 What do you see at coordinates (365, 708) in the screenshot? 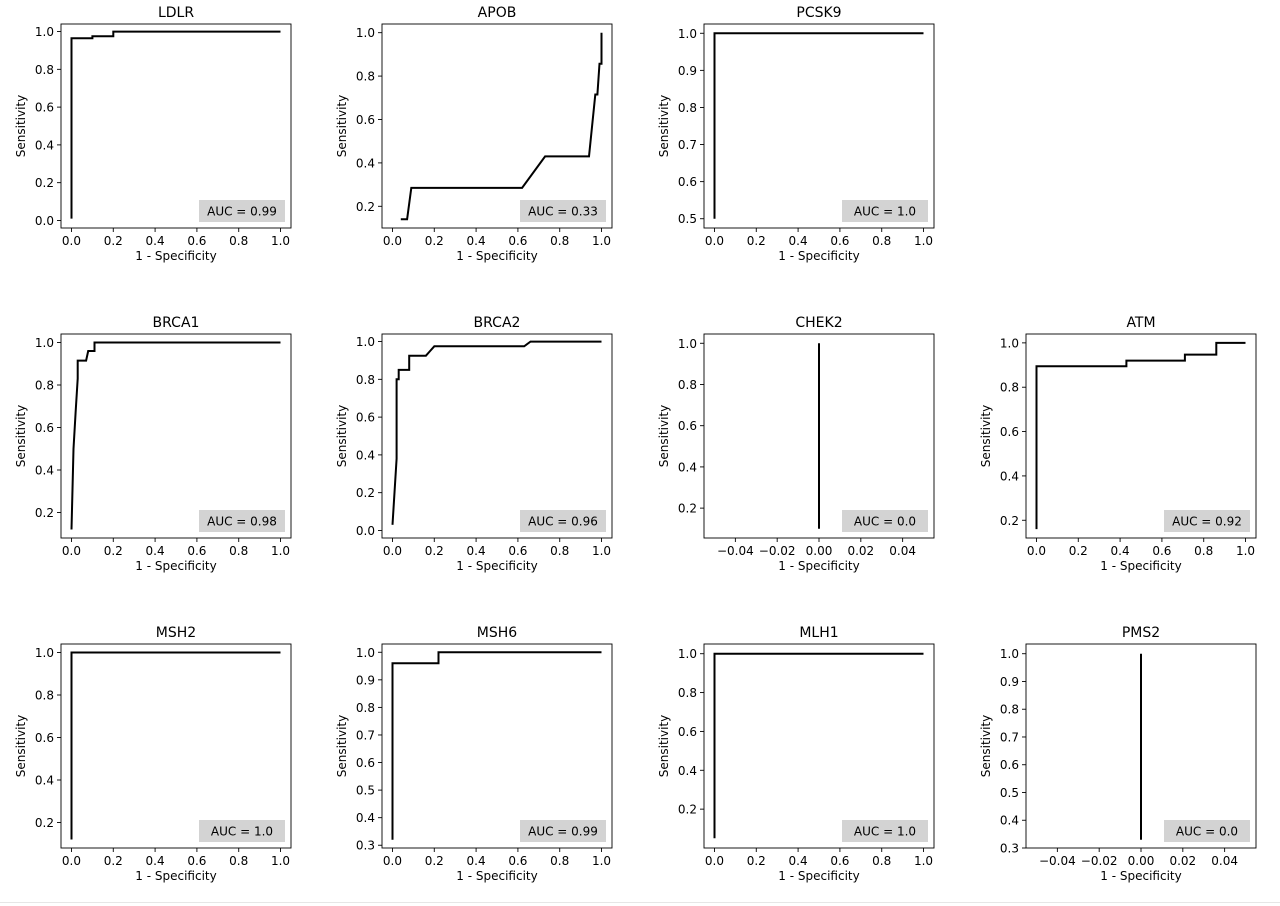
I see `chart-8-ytick-label: 0.8` at bounding box center [365, 708].